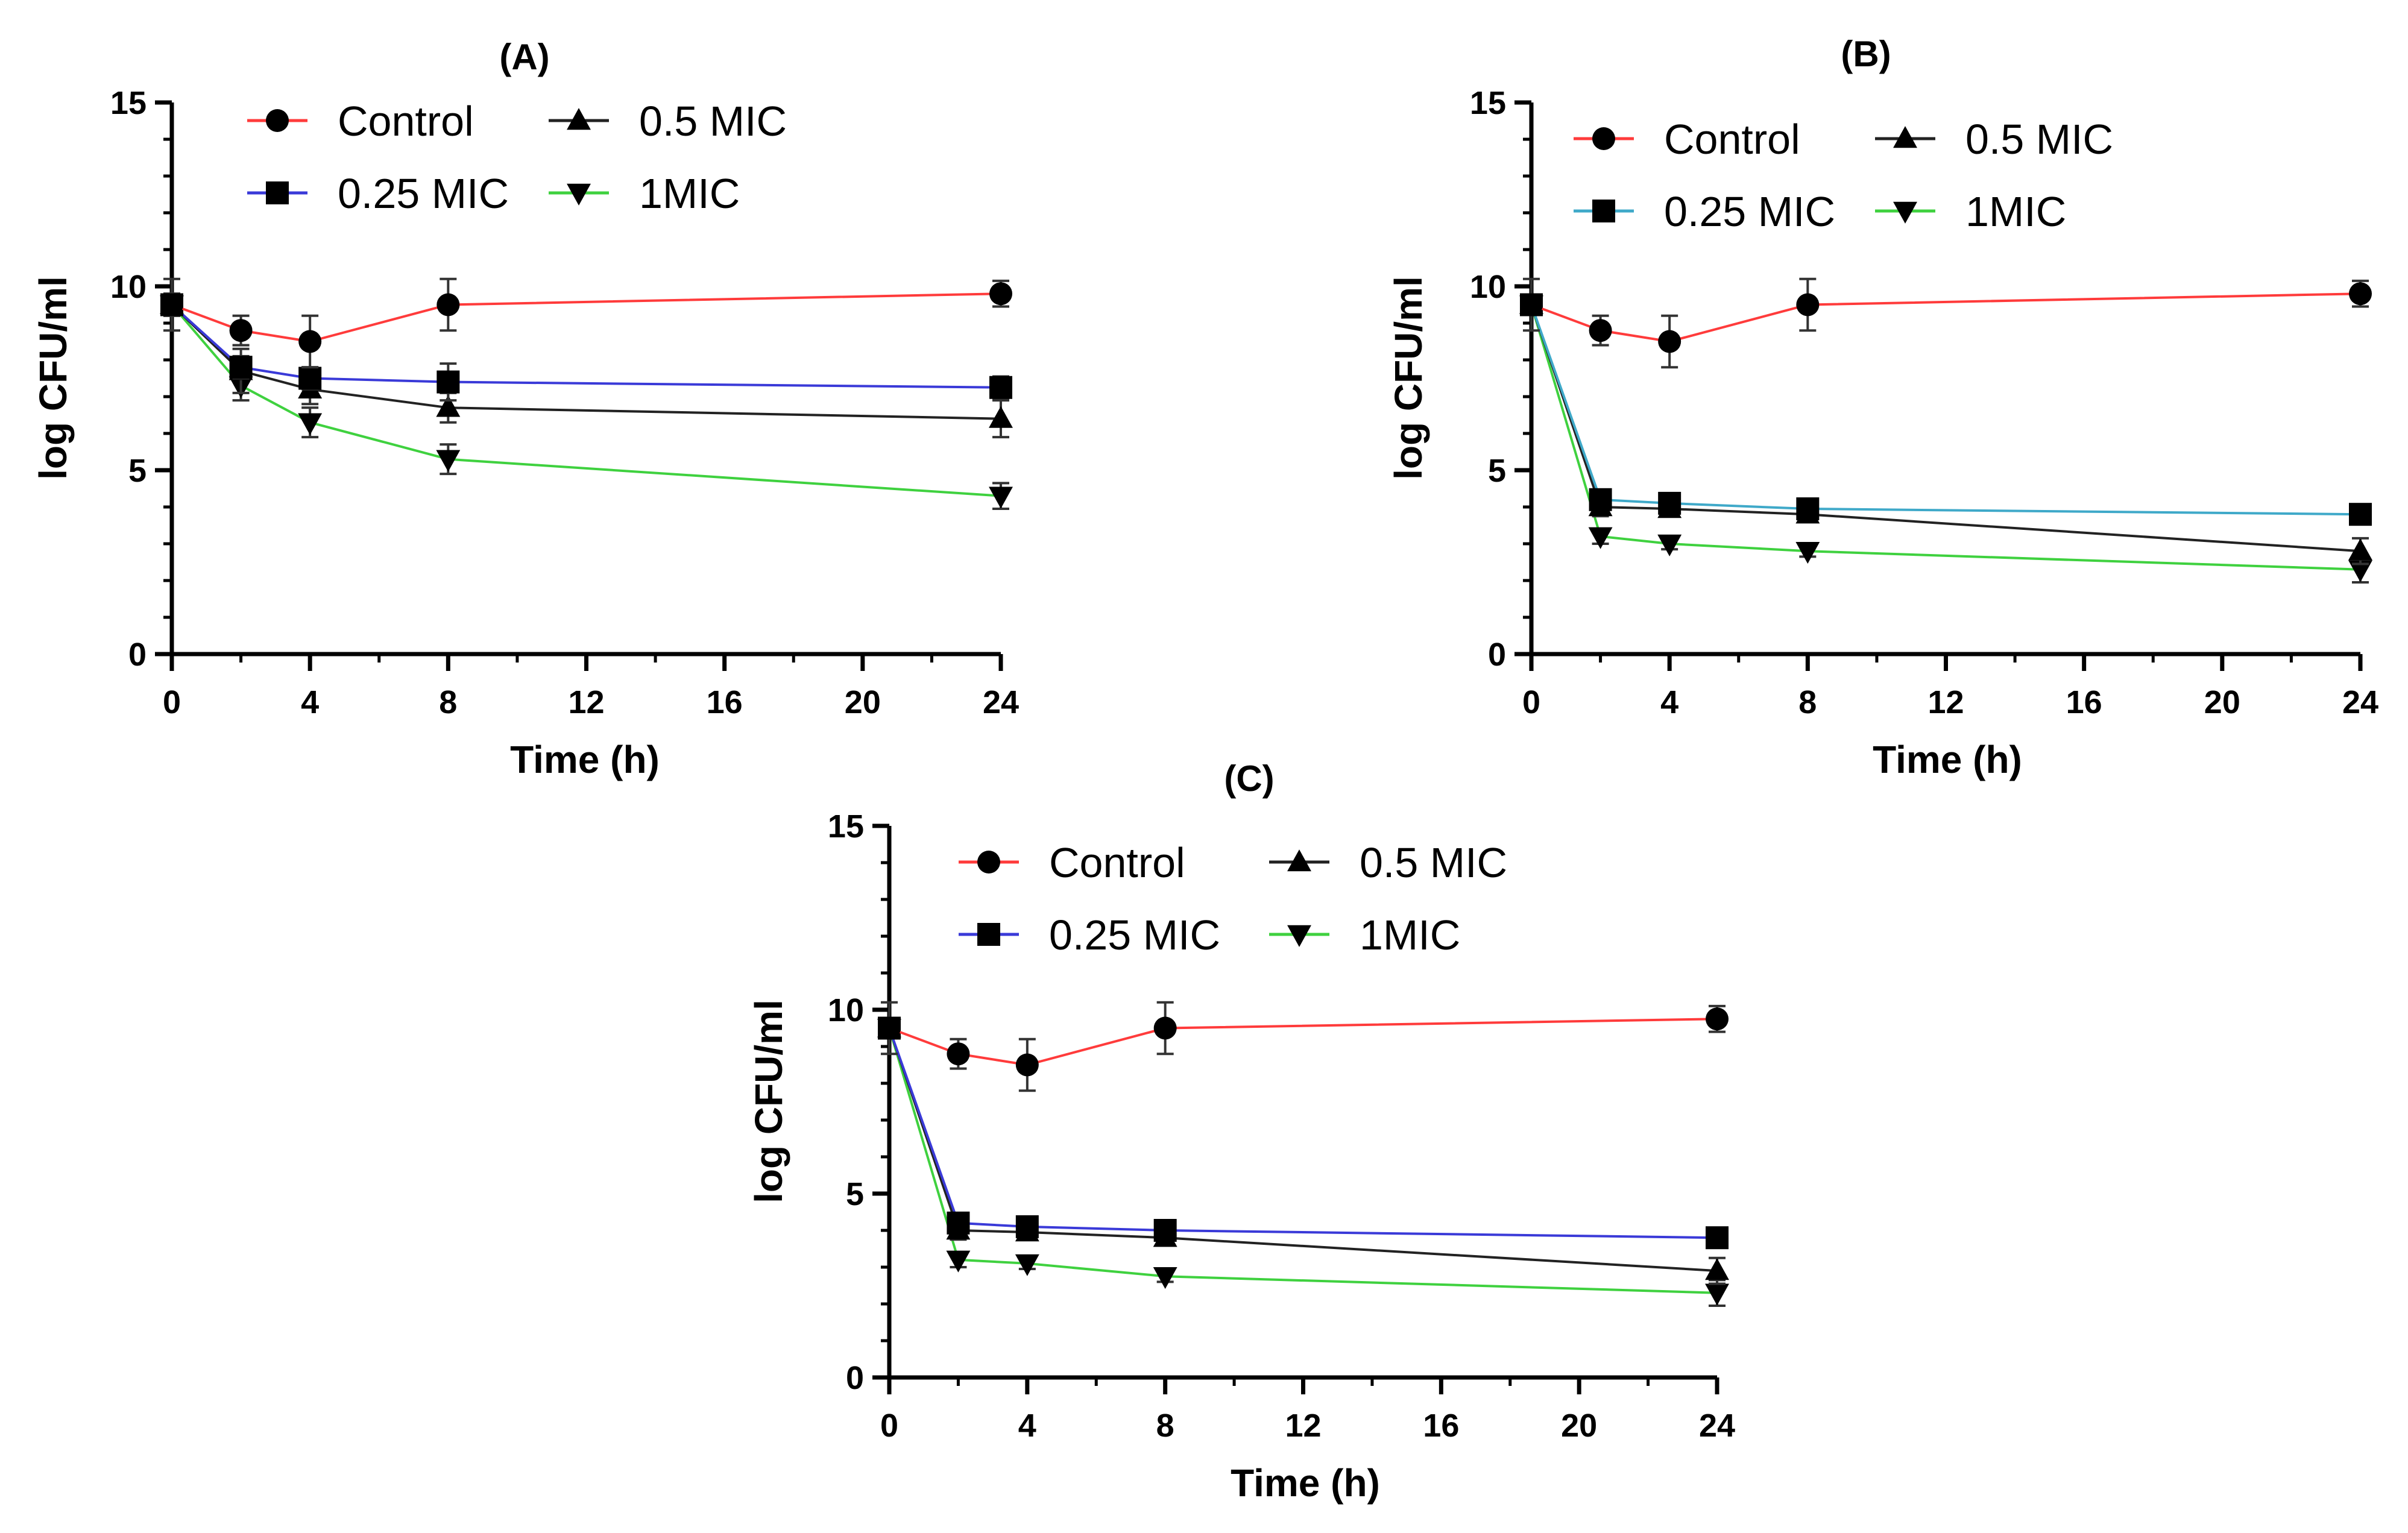  I want to click on panel-title: (C), so click(1249, 778).